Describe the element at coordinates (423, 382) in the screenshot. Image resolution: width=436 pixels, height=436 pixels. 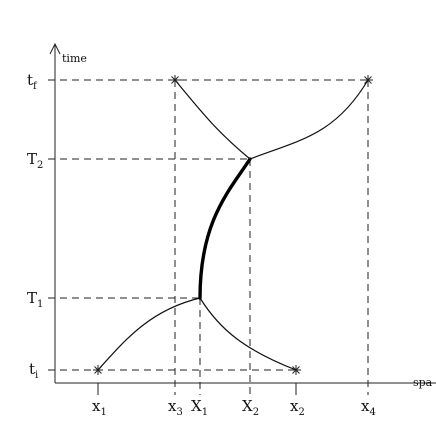
I see `space-axis-label: spa` at that location.